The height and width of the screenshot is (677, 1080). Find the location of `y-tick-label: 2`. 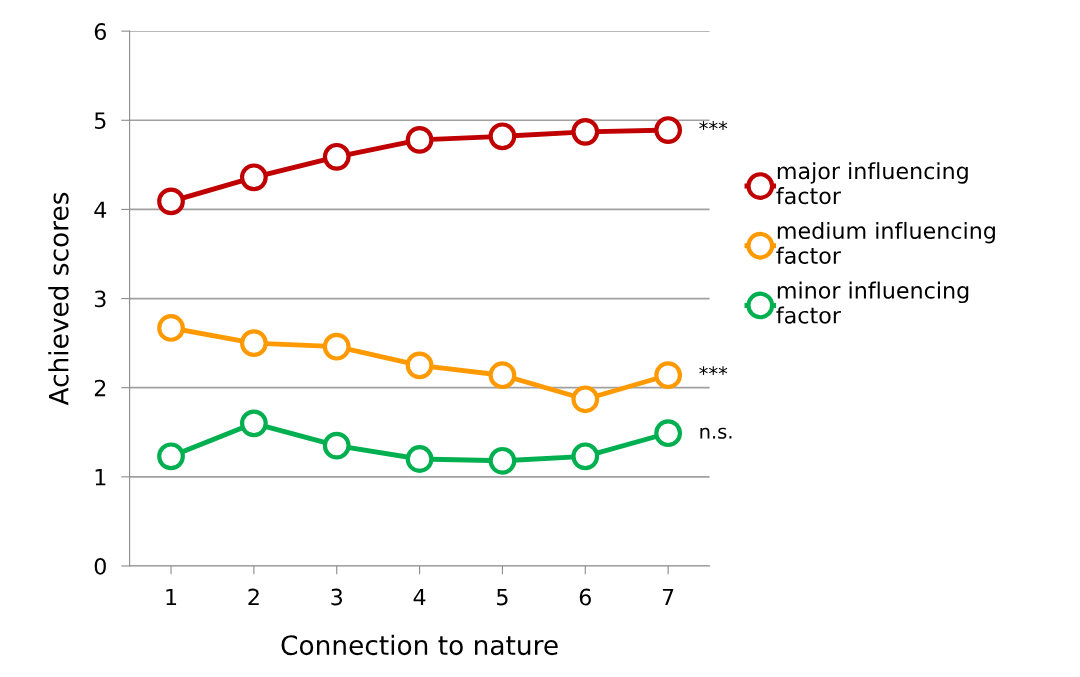

y-tick-label: 2 is located at coordinates (100, 388).